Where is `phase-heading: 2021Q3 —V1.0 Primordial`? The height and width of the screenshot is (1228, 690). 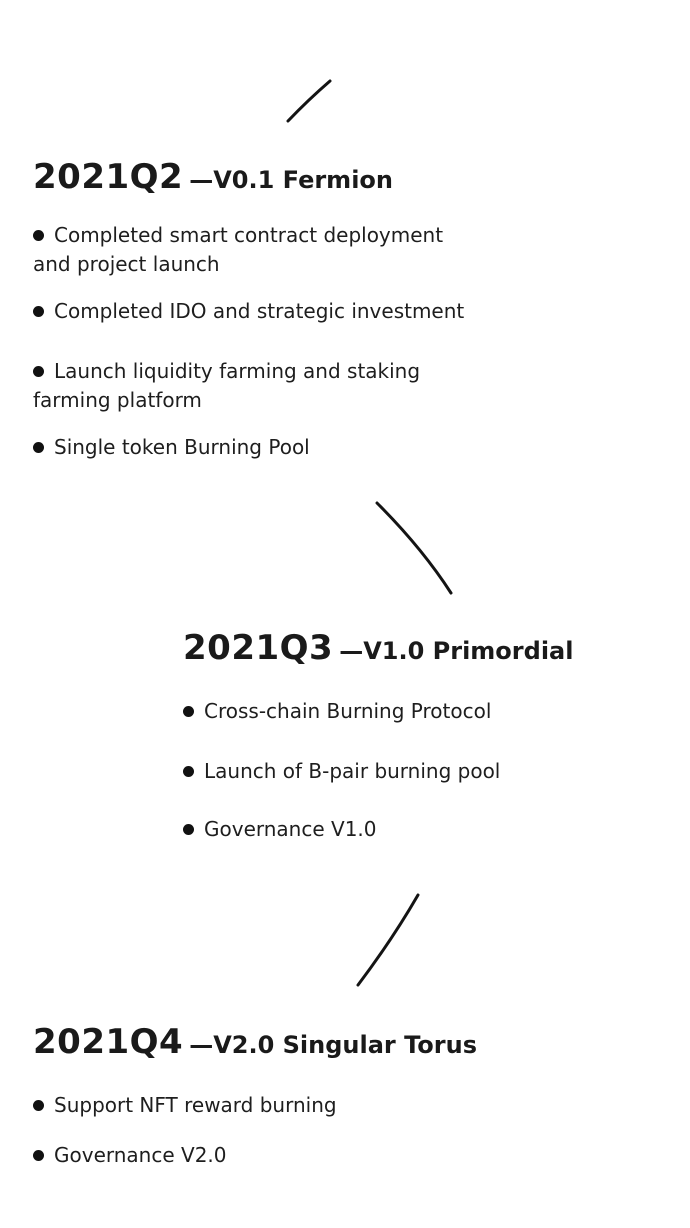 phase-heading: 2021Q3 —V1.0 Primordial is located at coordinates (423, 648).